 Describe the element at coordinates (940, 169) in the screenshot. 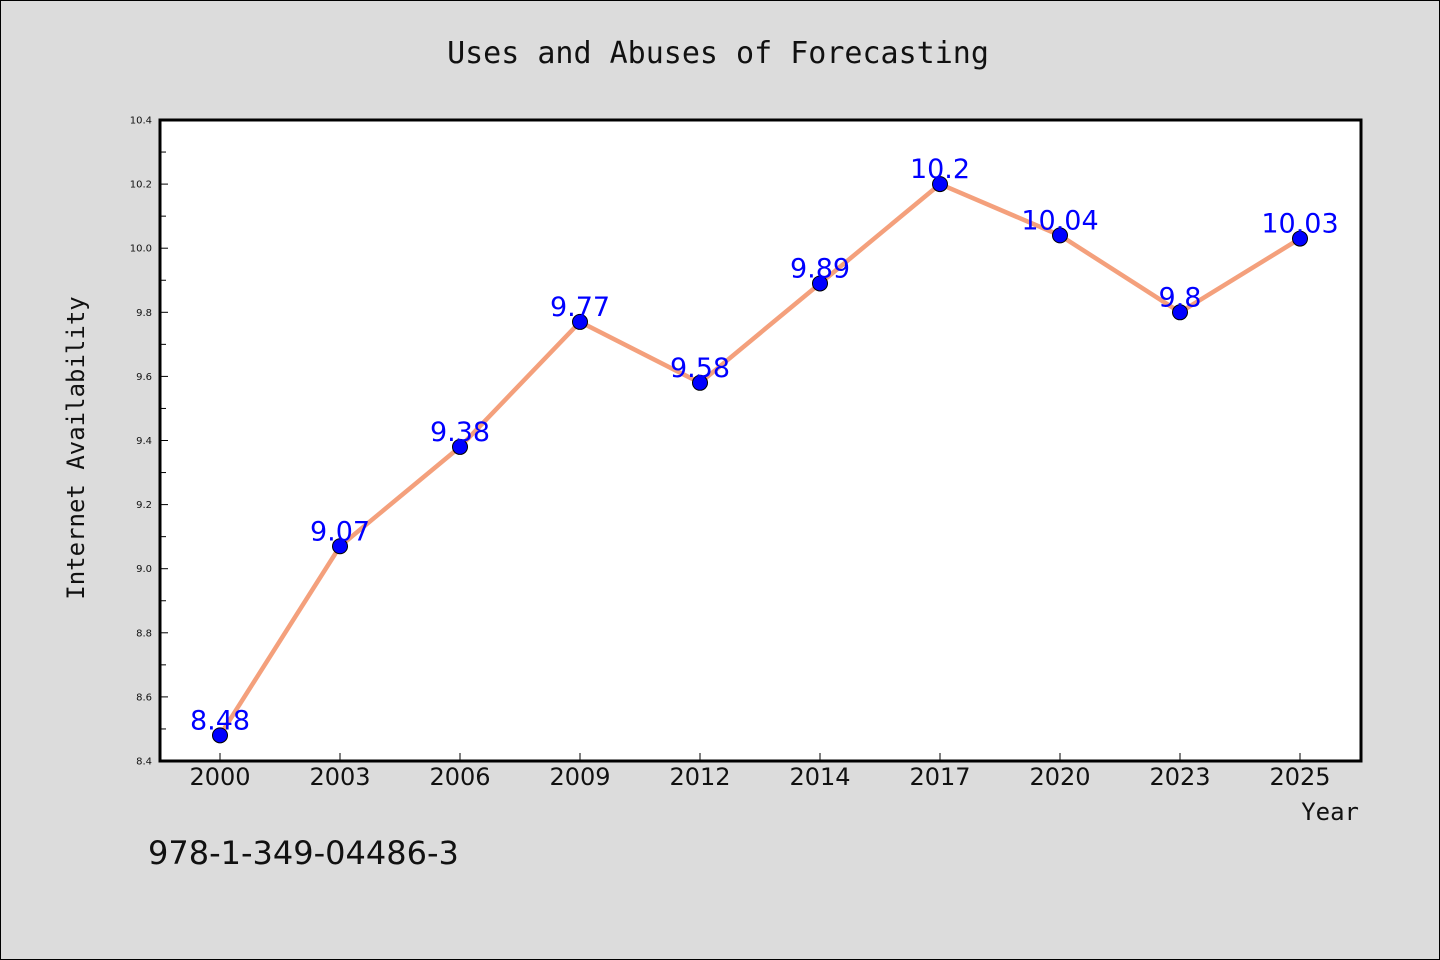

I see `data-label: 10.2` at that location.